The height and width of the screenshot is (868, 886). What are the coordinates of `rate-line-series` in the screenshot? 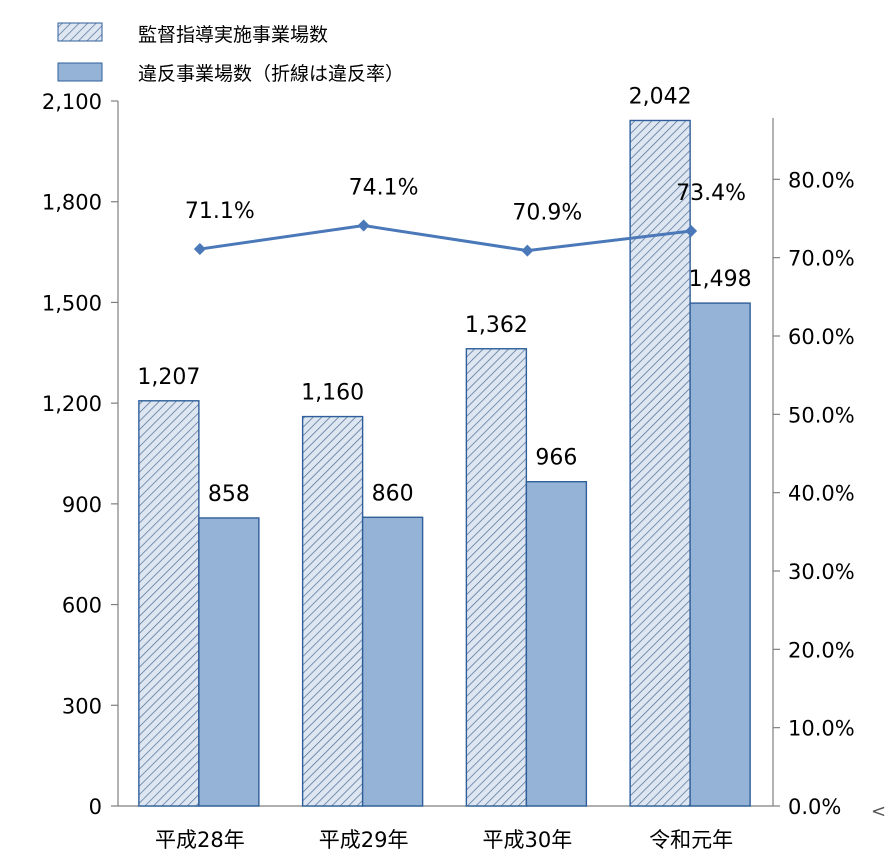 It's located at (445, 238).